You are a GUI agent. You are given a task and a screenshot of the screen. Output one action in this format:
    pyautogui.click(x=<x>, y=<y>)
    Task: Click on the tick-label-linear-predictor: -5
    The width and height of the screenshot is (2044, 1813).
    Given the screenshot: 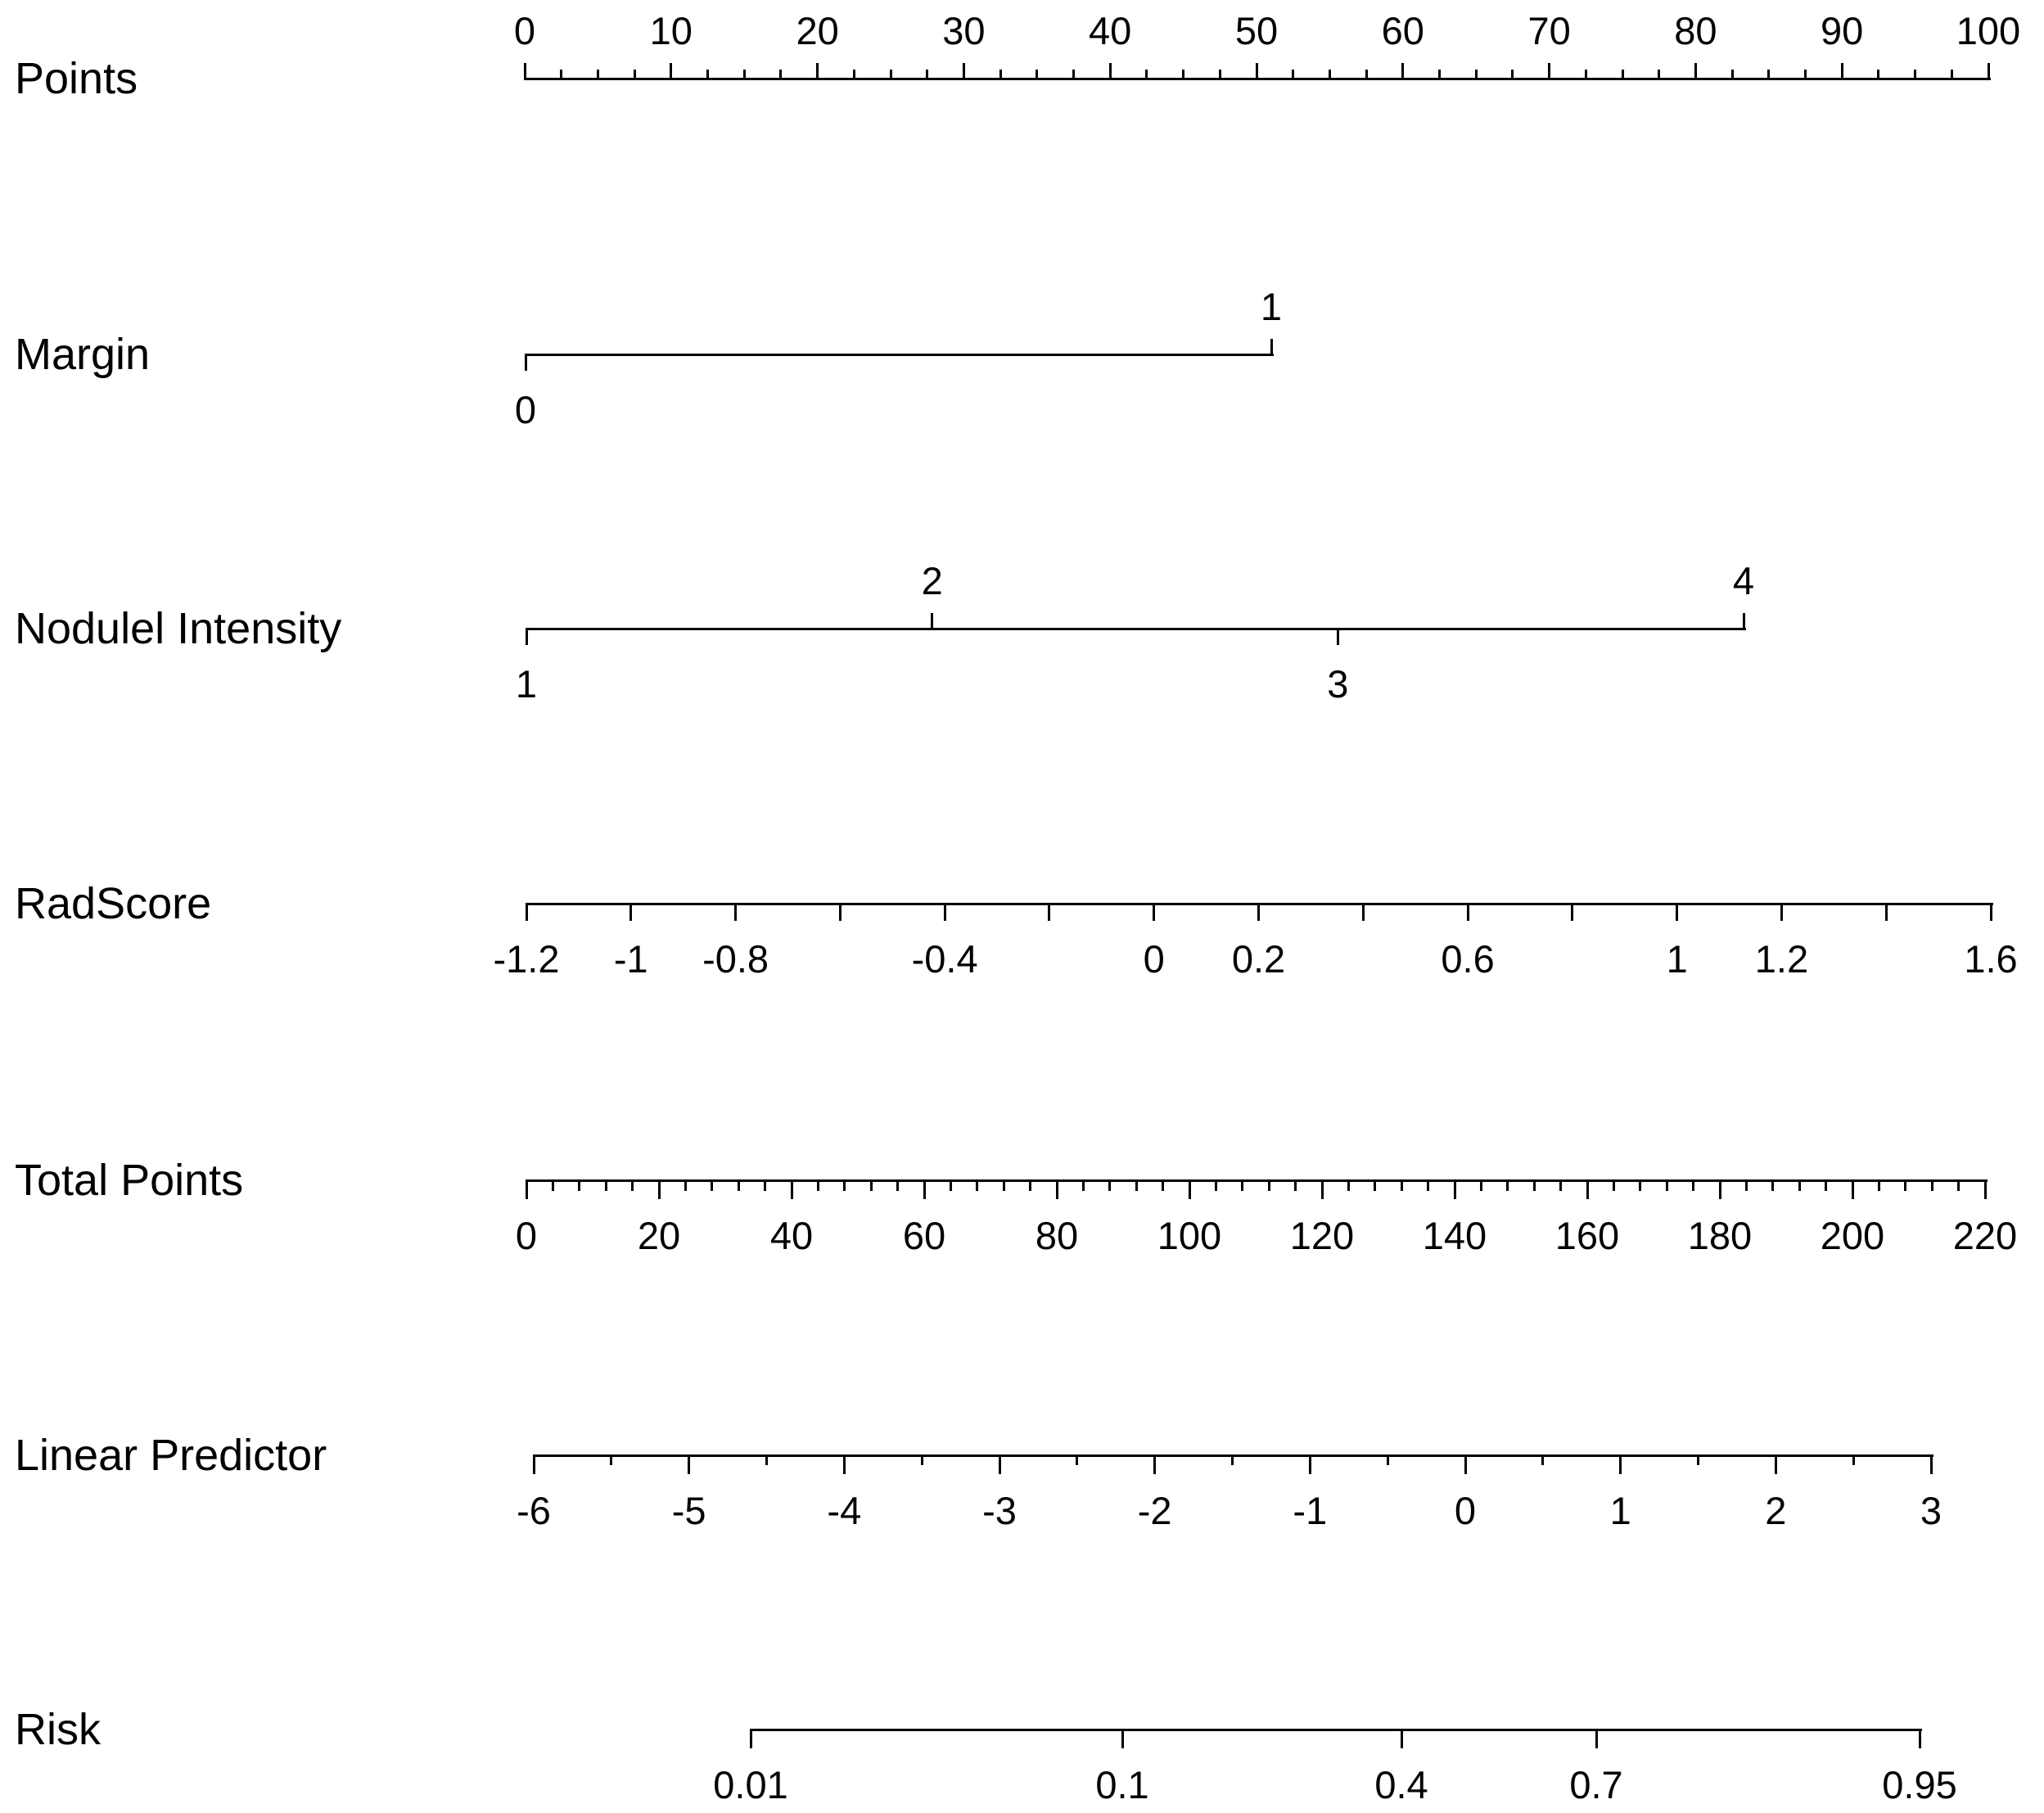 What is the action you would take?
    pyautogui.click(x=688, y=1510)
    